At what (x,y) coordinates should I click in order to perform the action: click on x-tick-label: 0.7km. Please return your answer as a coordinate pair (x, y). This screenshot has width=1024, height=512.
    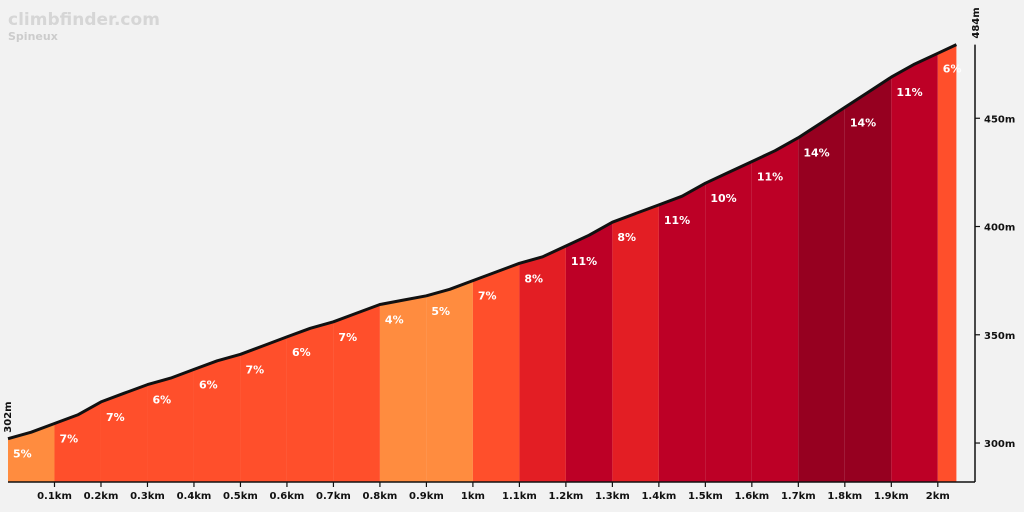
    Looking at the image, I should click on (333, 496).